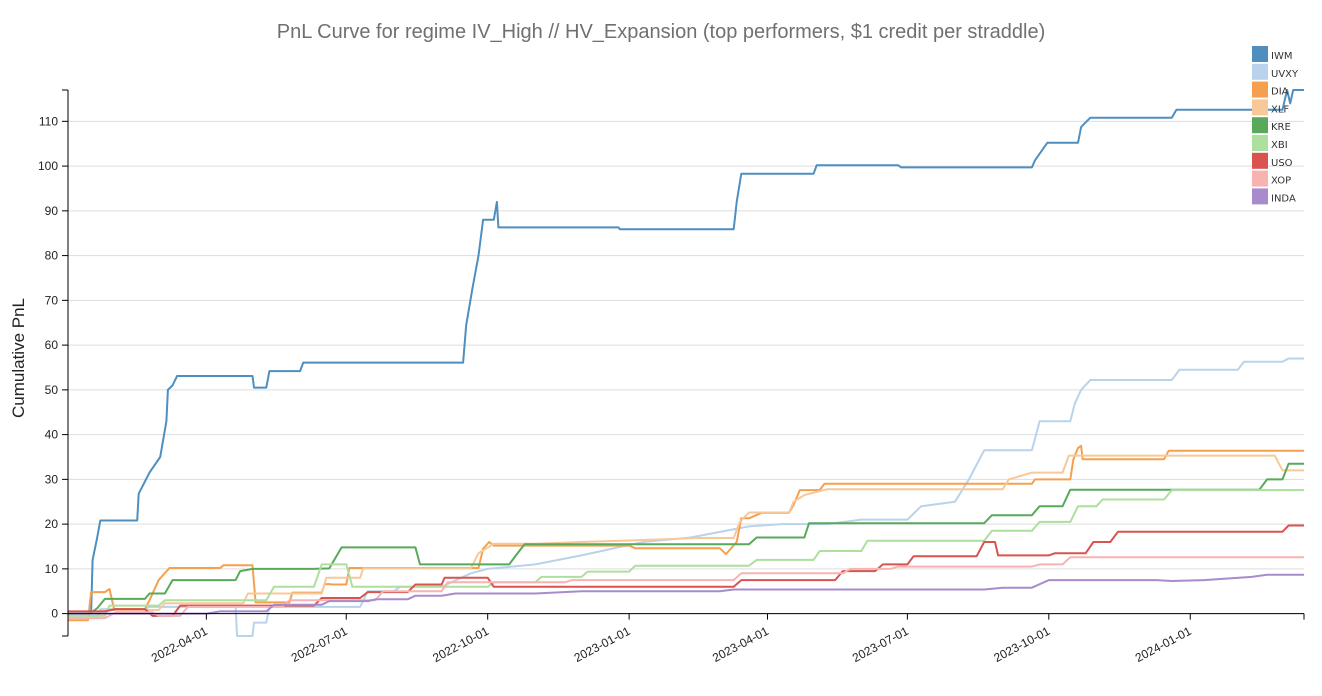 The width and height of the screenshot is (1322, 696). What do you see at coordinates (1260, 178) in the screenshot?
I see `legend-swatch-xop` at bounding box center [1260, 178].